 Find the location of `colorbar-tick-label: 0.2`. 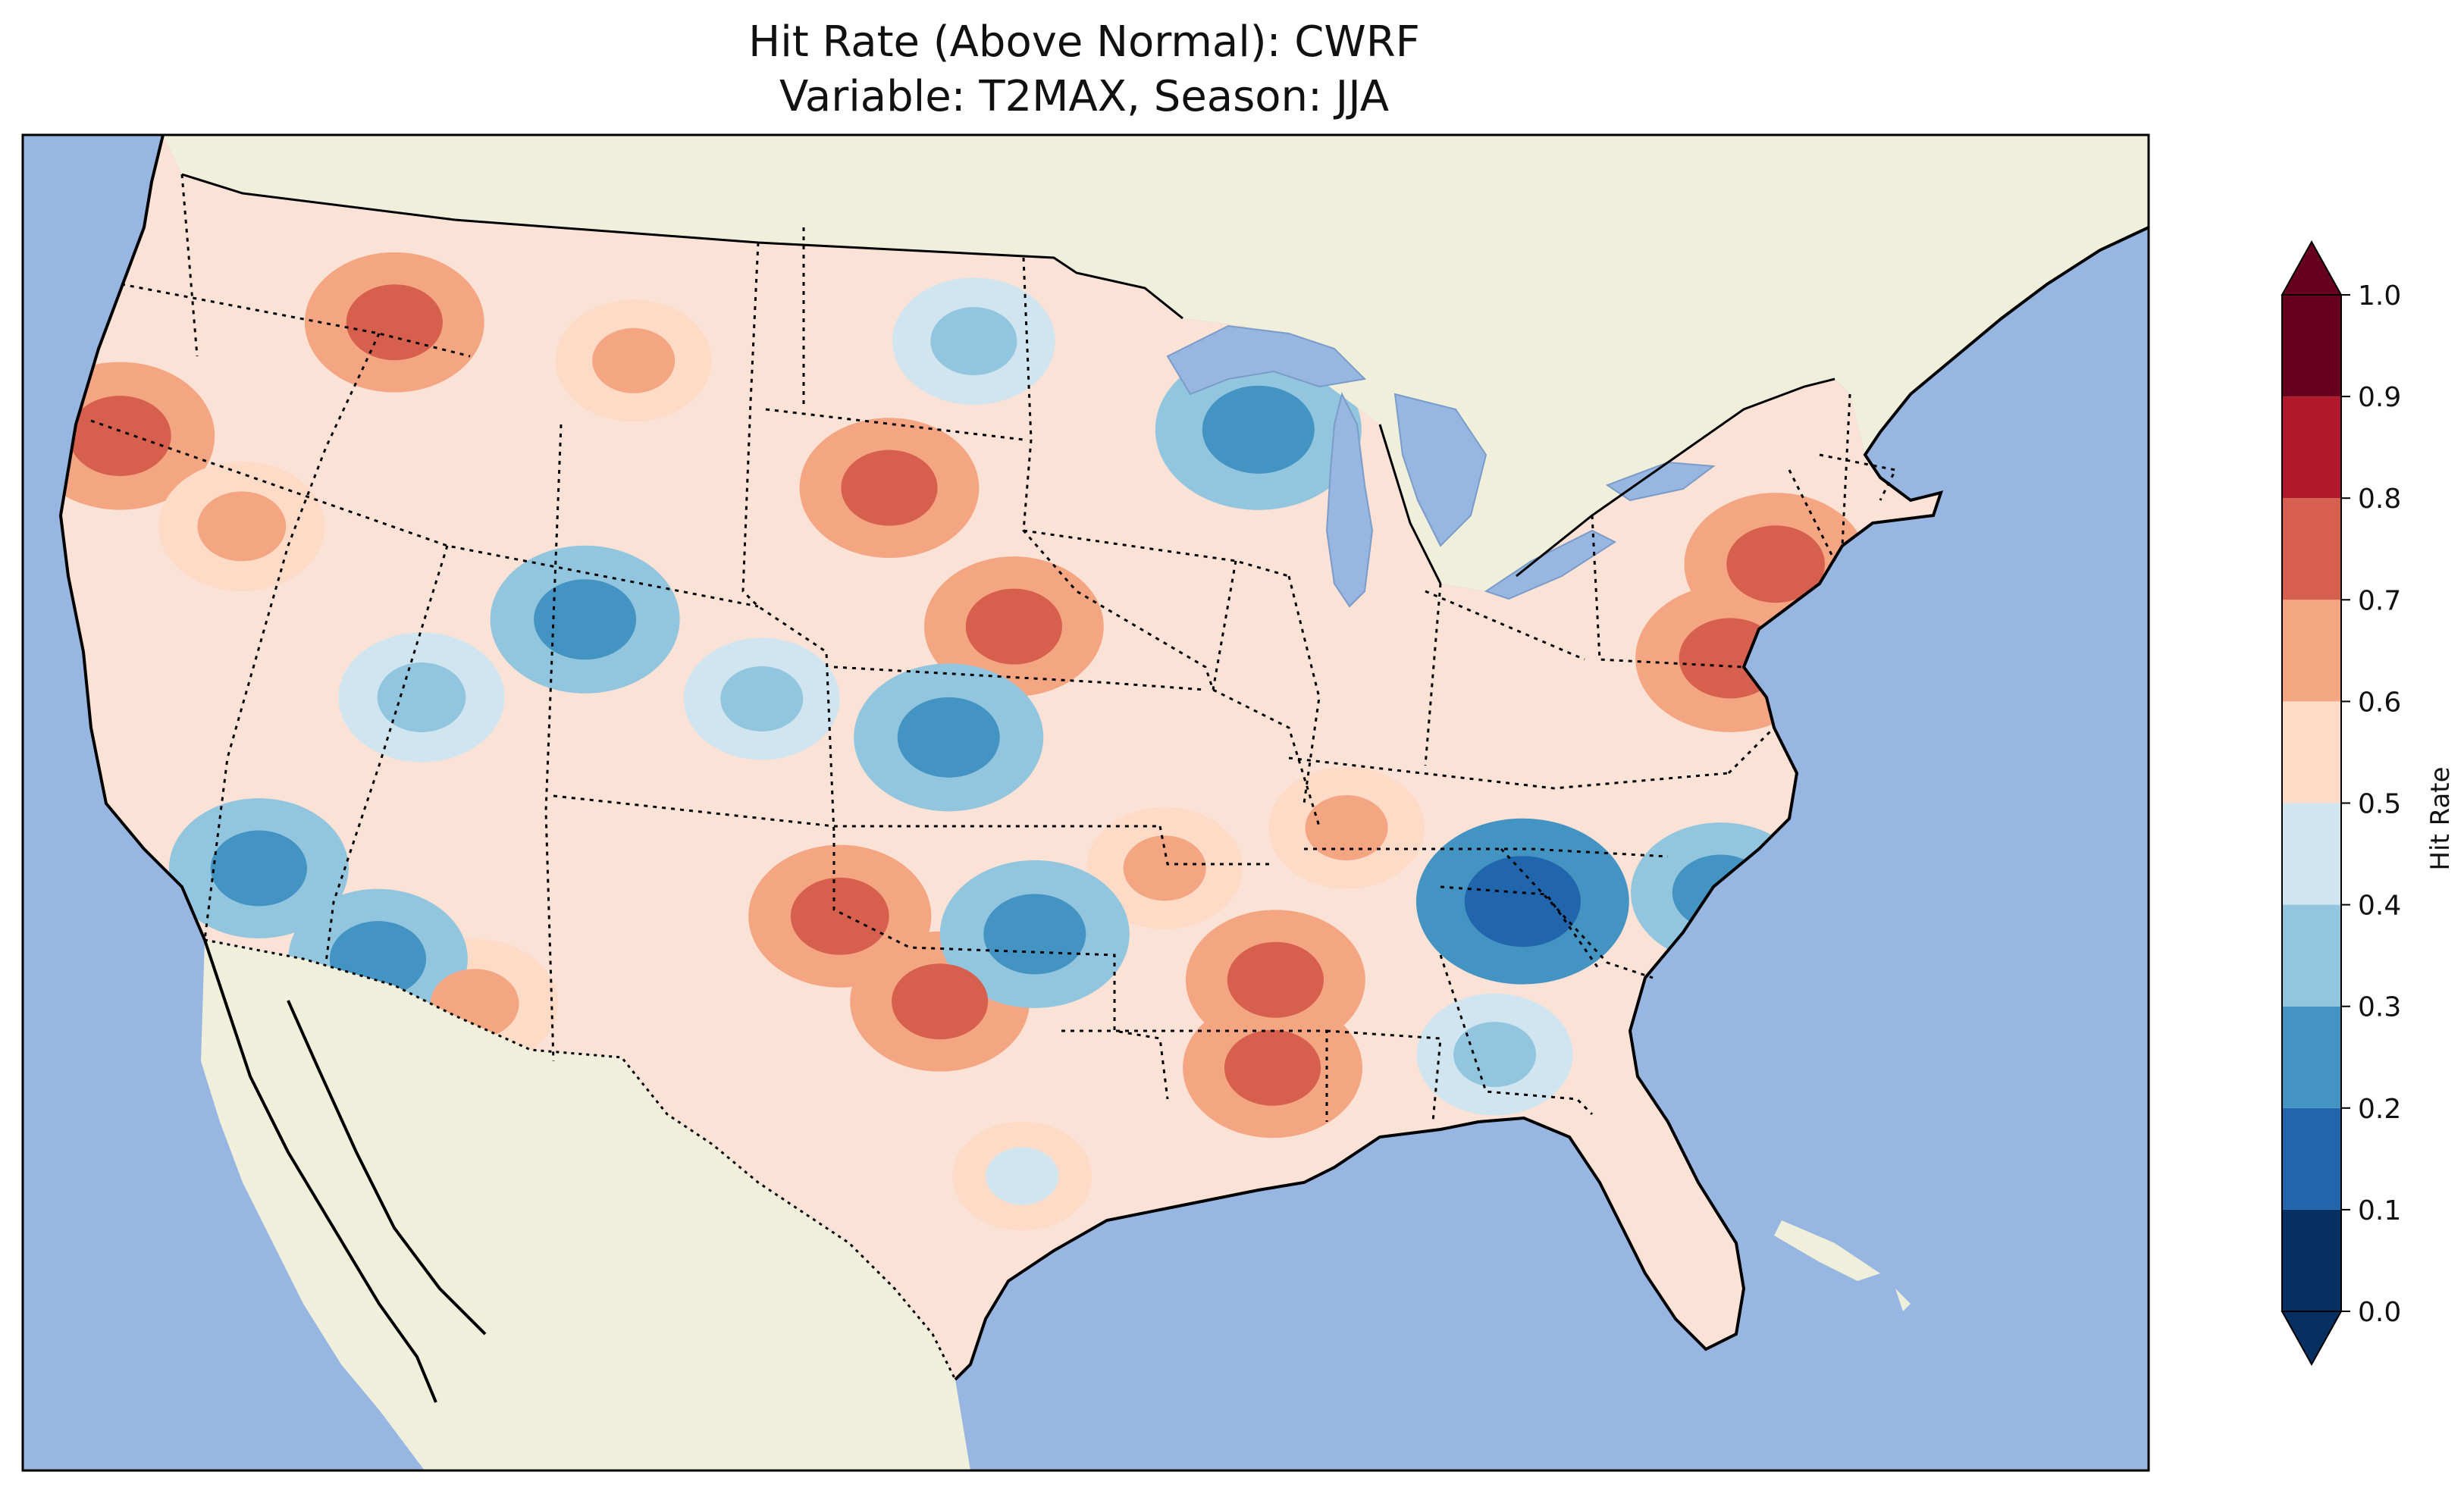

colorbar-tick-label: 0.2 is located at coordinates (2380, 1109).